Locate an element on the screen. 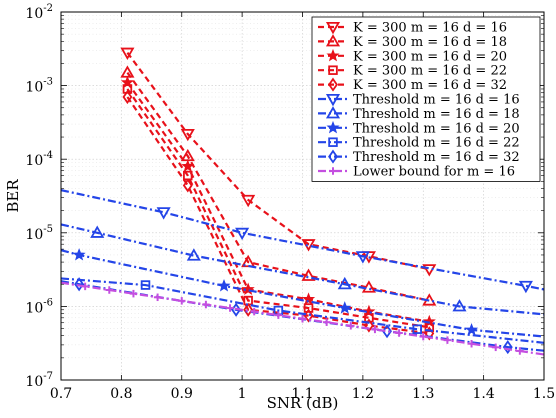 The height and width of the screenshot is (418, 556). legend-entry: K = 300 m = 16 d = 18 is located at coordinates (412, 42).